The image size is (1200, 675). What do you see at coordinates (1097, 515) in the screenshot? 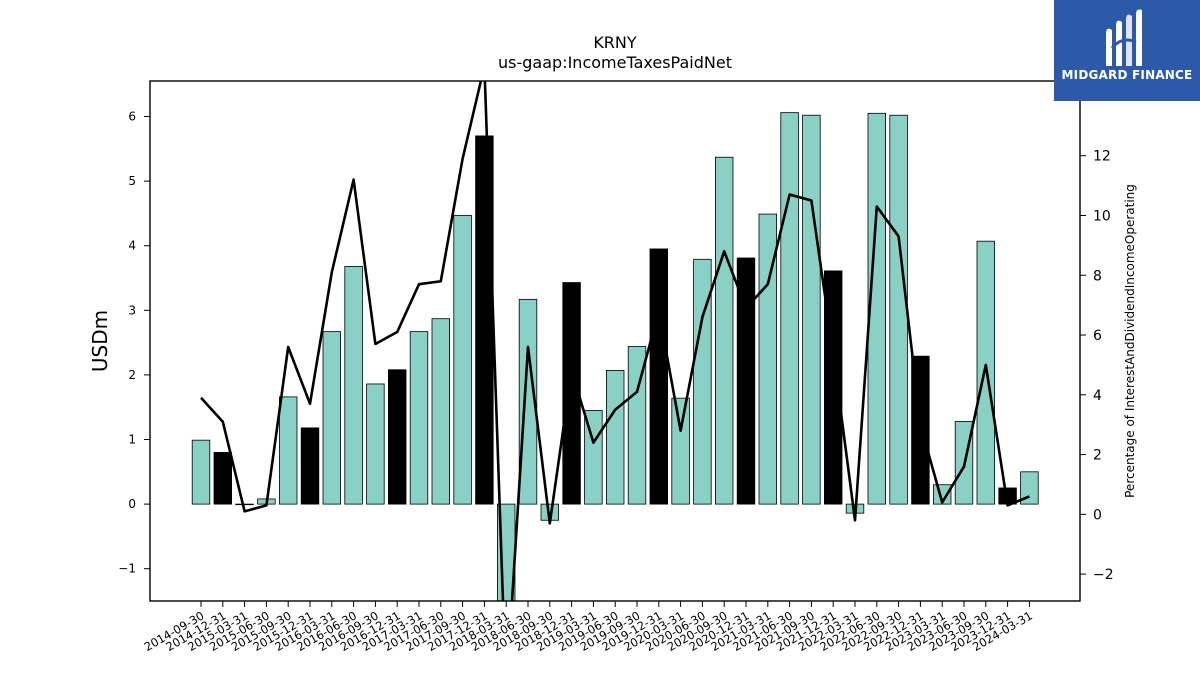
I see `y-right-tick-label: 0` at bounding box center [1097, 515].